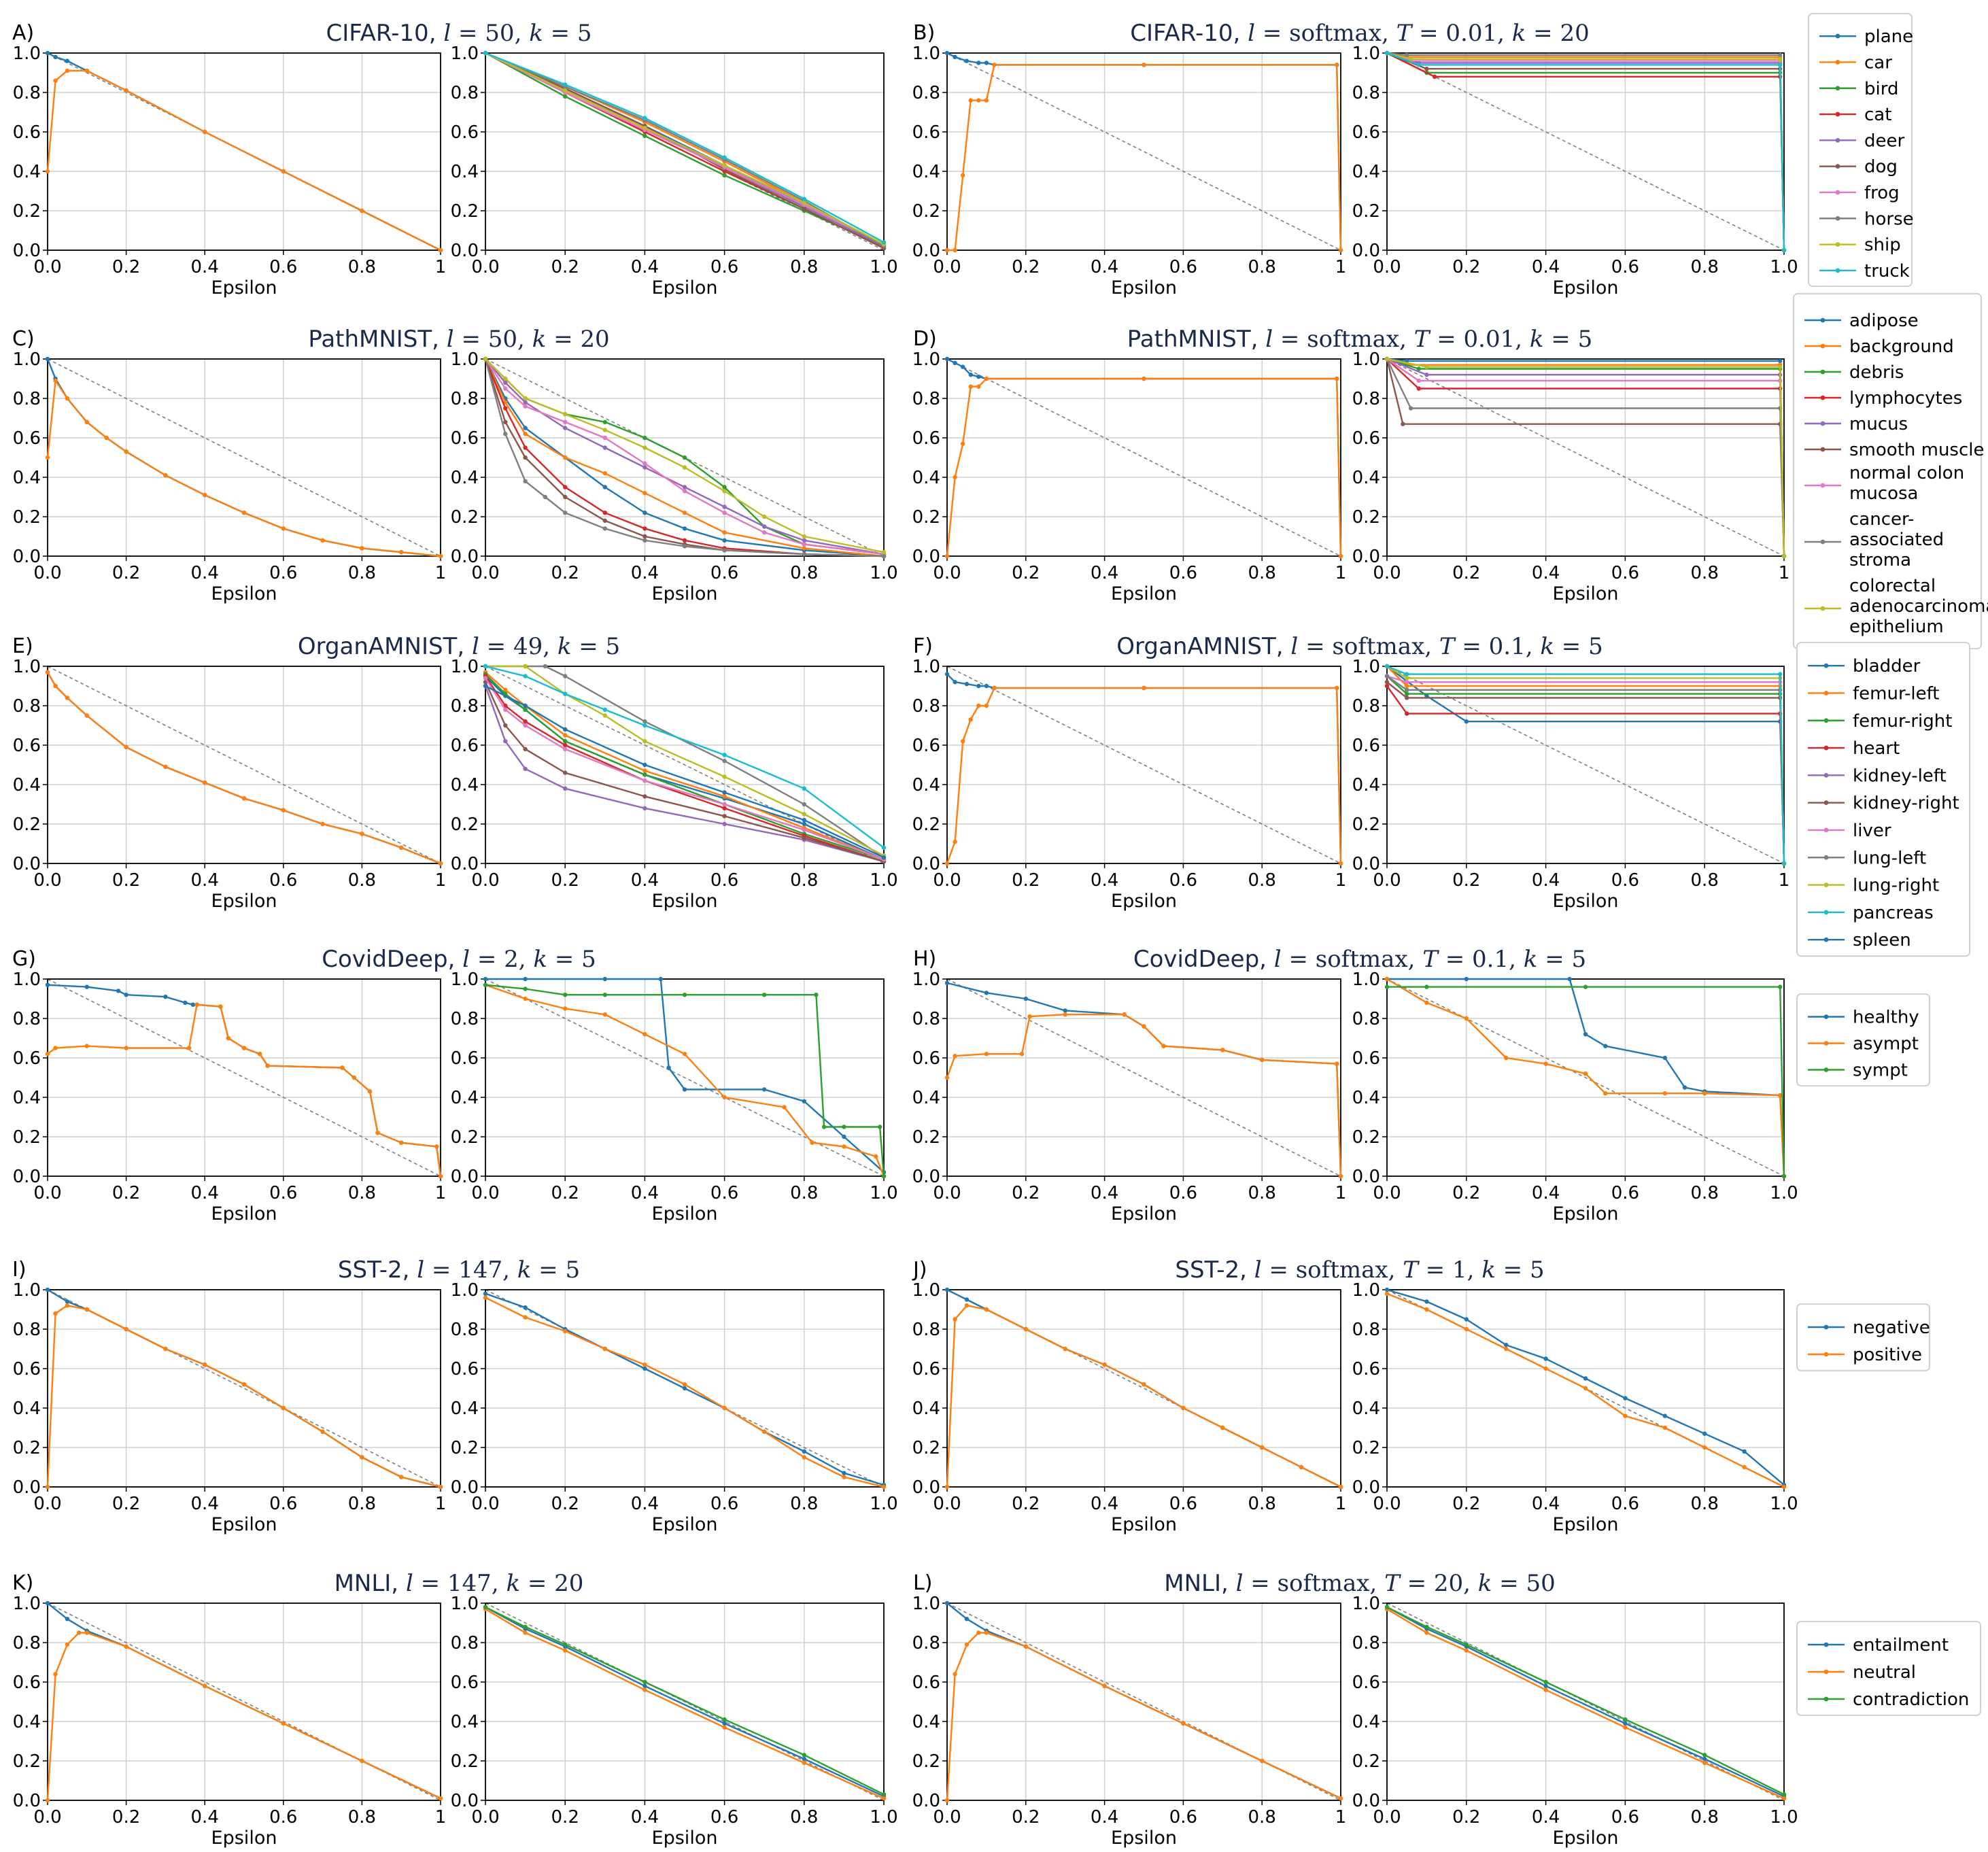 The height and width of the screenshot is (1852, 1988). What do you see at coordinates (1143, 1716) in the screenshot?
I see `panel-L-left-series-1-line` at bounding box center [1143, 1716].